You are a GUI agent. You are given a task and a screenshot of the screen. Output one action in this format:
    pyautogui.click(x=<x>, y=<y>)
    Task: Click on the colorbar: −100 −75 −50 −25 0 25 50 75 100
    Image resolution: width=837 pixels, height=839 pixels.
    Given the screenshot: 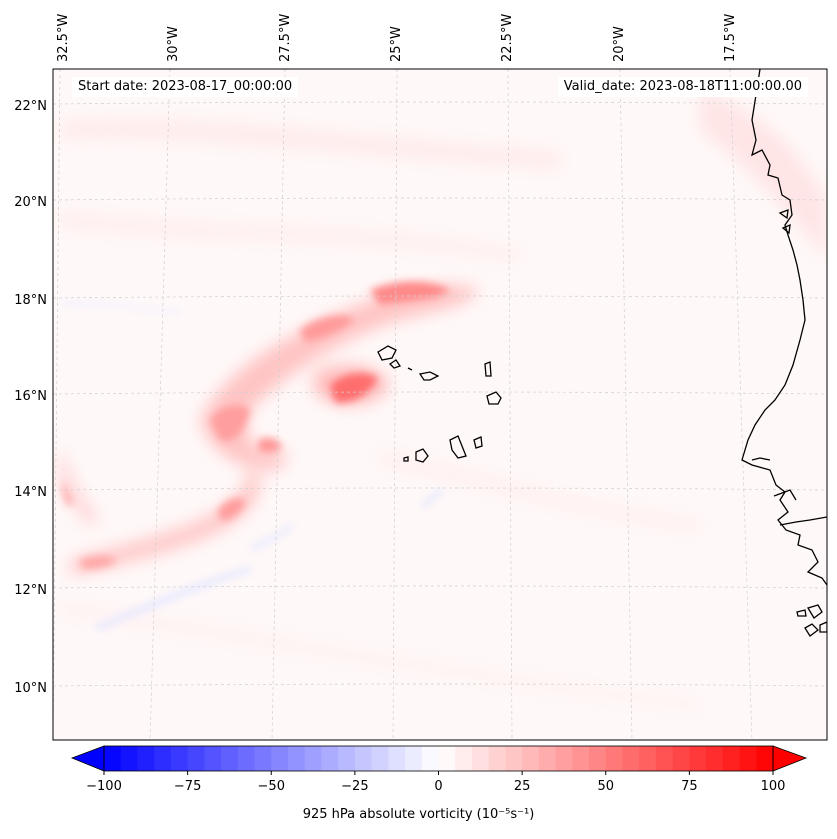 What is the action you would take?
    pyautogui.click(x=439, y=769)
    